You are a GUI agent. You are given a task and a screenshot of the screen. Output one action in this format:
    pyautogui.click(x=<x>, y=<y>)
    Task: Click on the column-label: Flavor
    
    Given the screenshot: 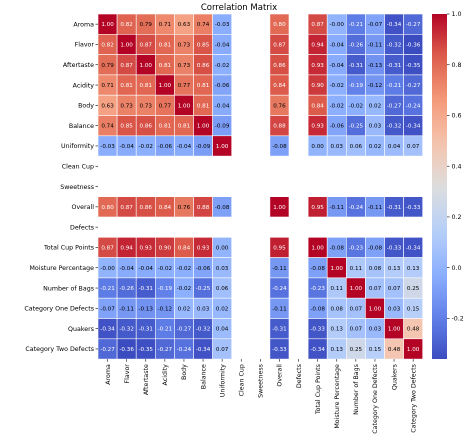 What is the action you would take?
    pyautogui.click(x=127, y=374)
    